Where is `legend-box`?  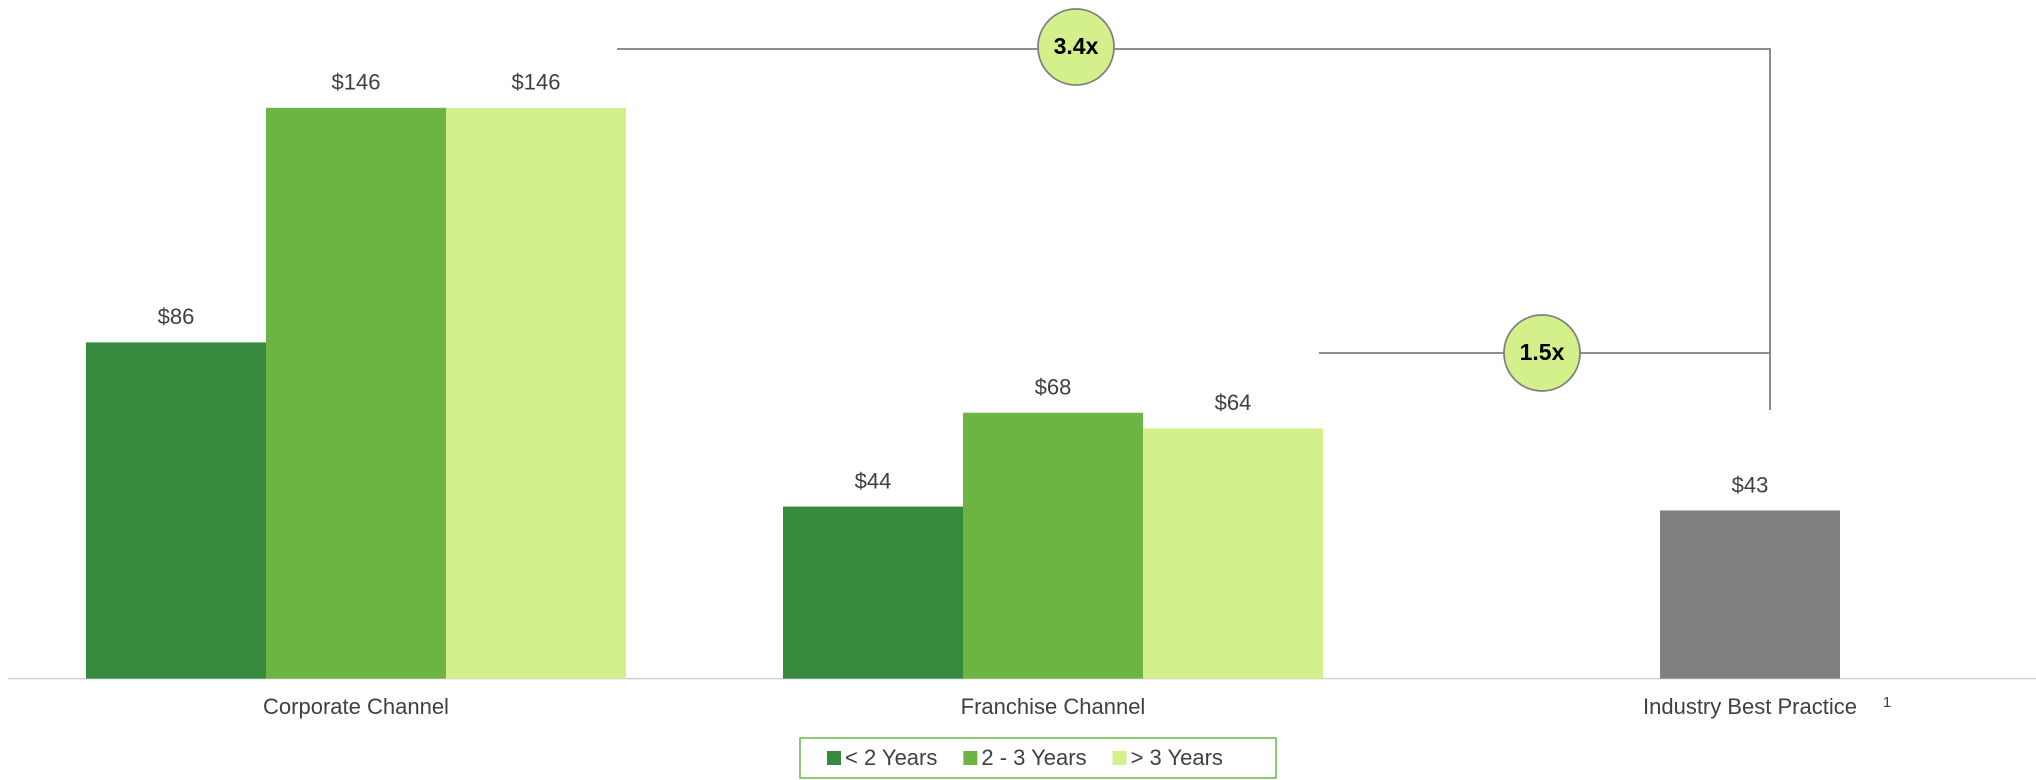 legend-box is located at coordinates (1038, 758).